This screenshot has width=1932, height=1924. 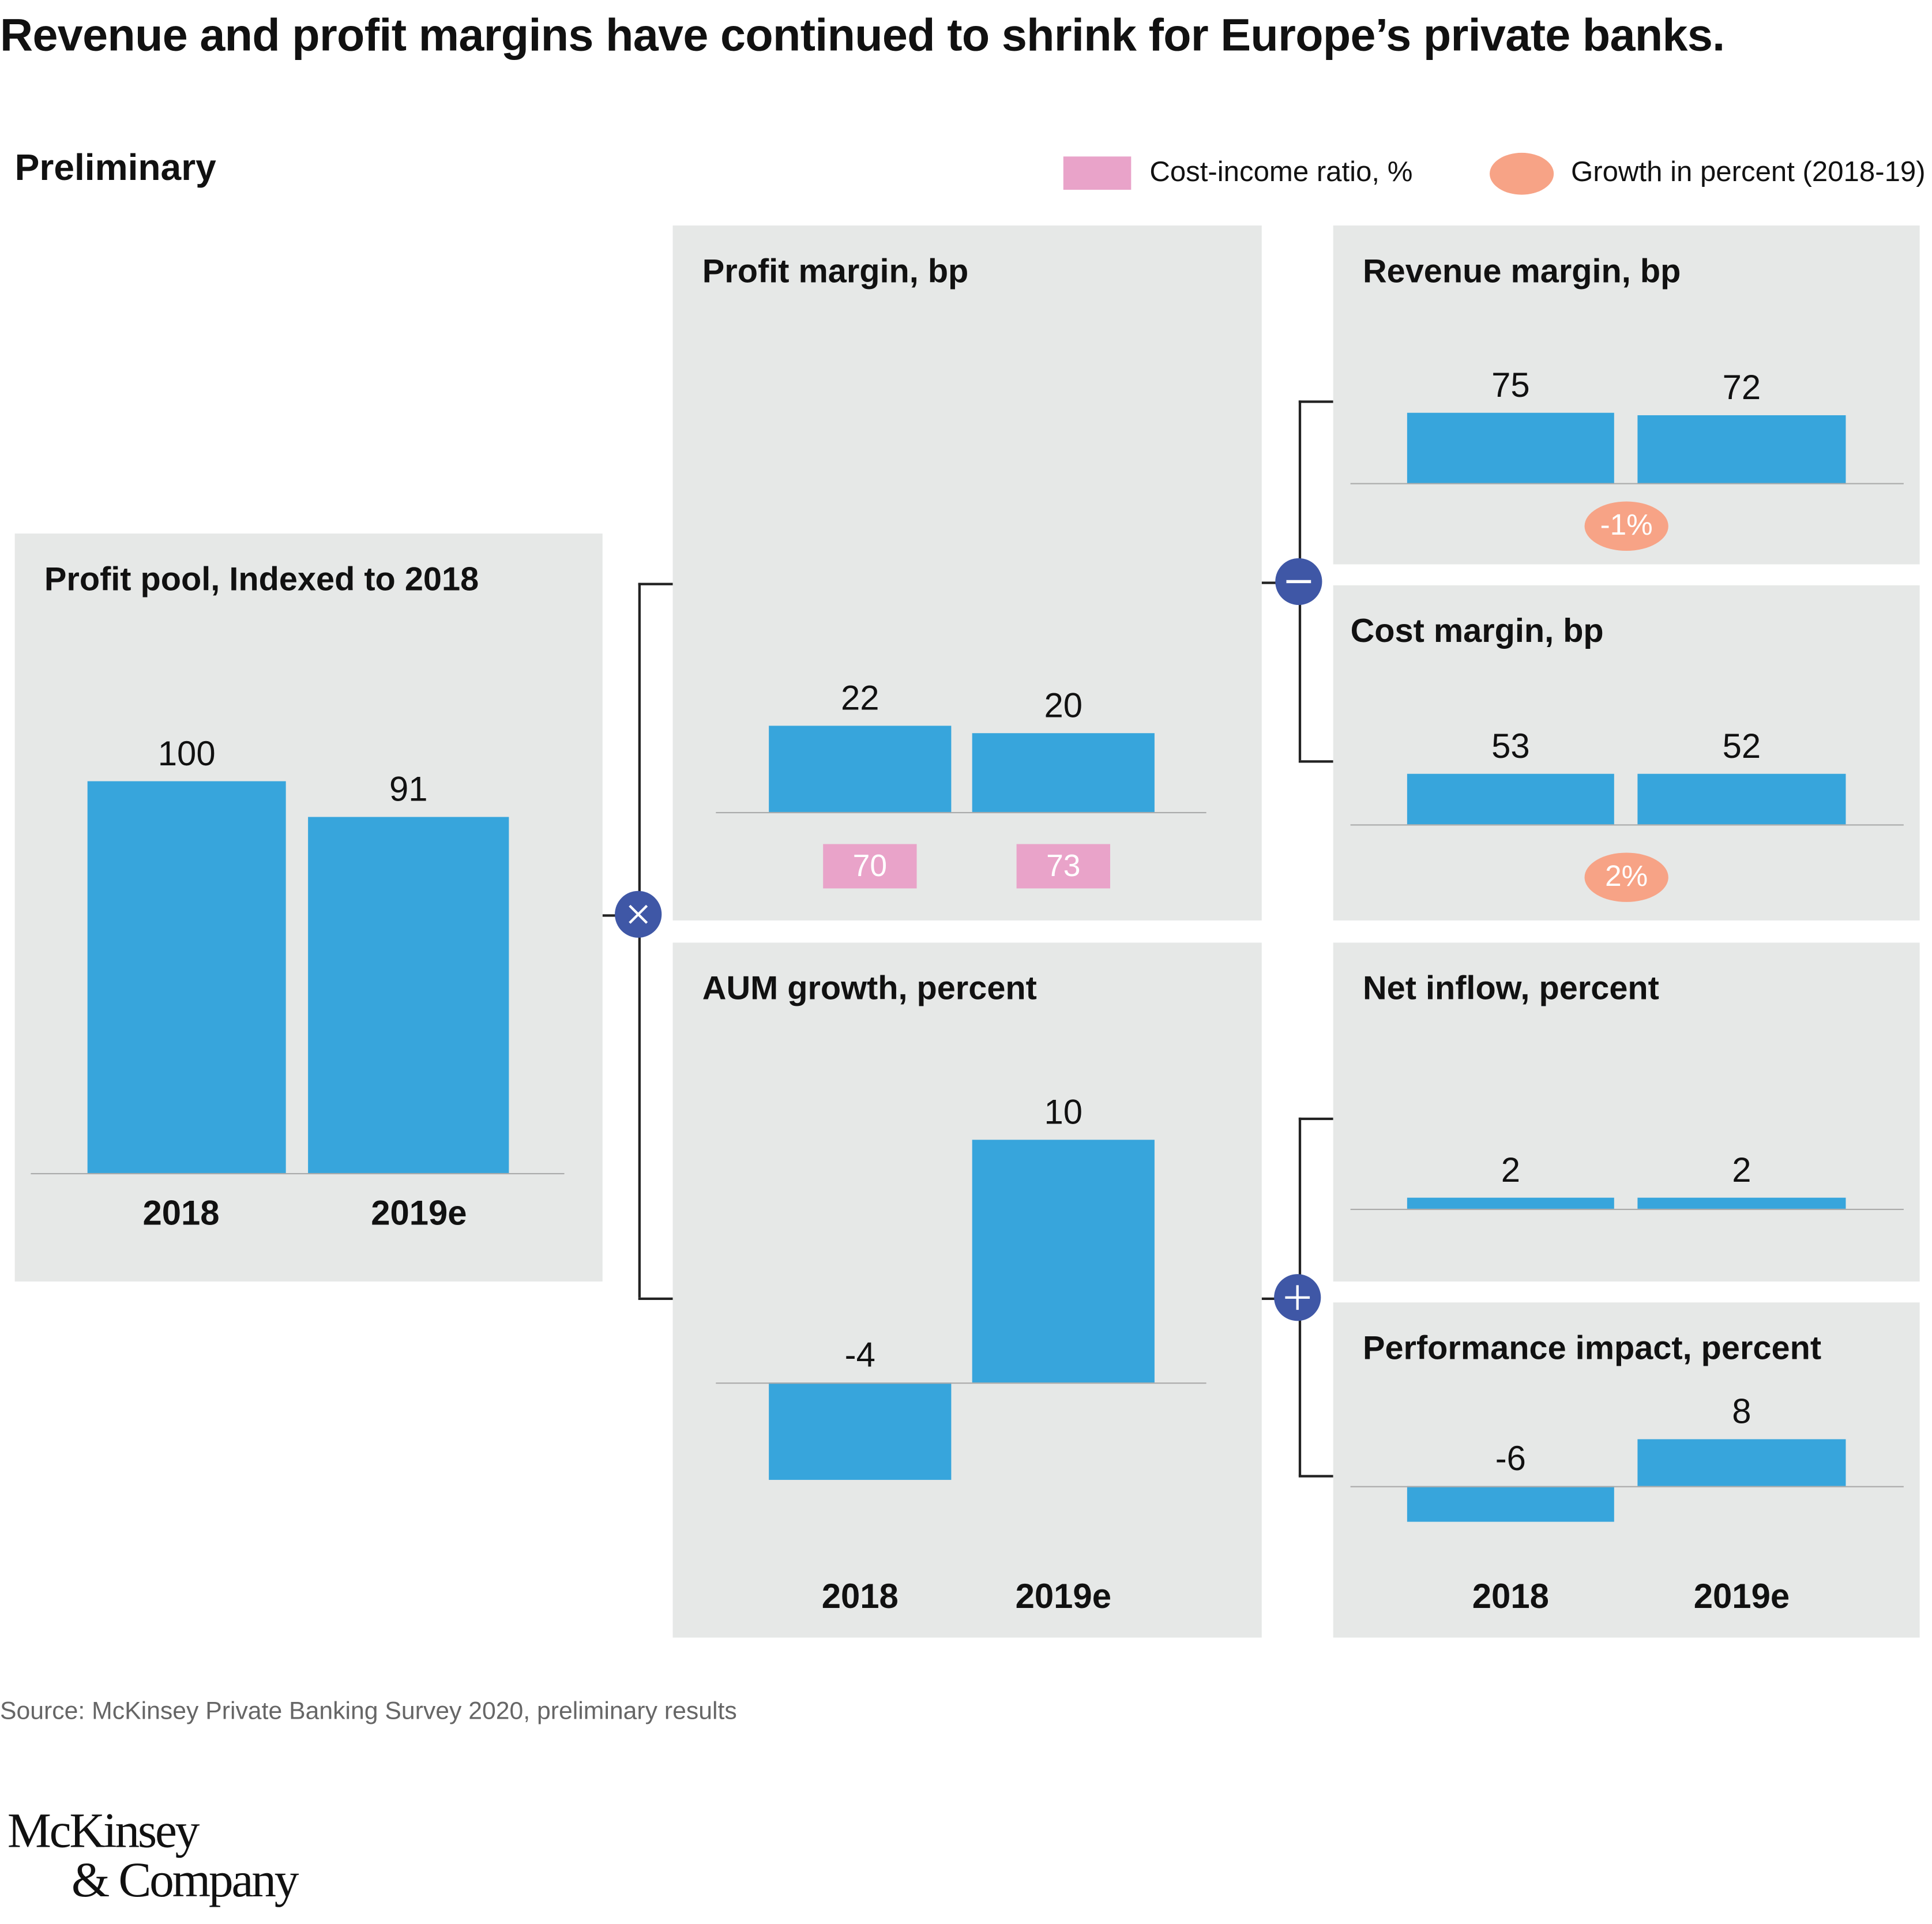 I want to click on company-logo: McKinsey & Company, so click(x=153, y=1855).